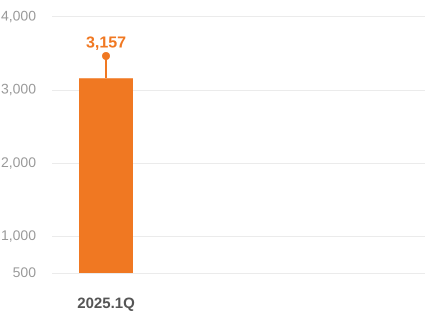 The width and height of the screenshot is (425, 327). What do you see at coordinates (24, 272) in the screenshot?
I see `y-tick-label: 500` at bounding box center [24, 272].